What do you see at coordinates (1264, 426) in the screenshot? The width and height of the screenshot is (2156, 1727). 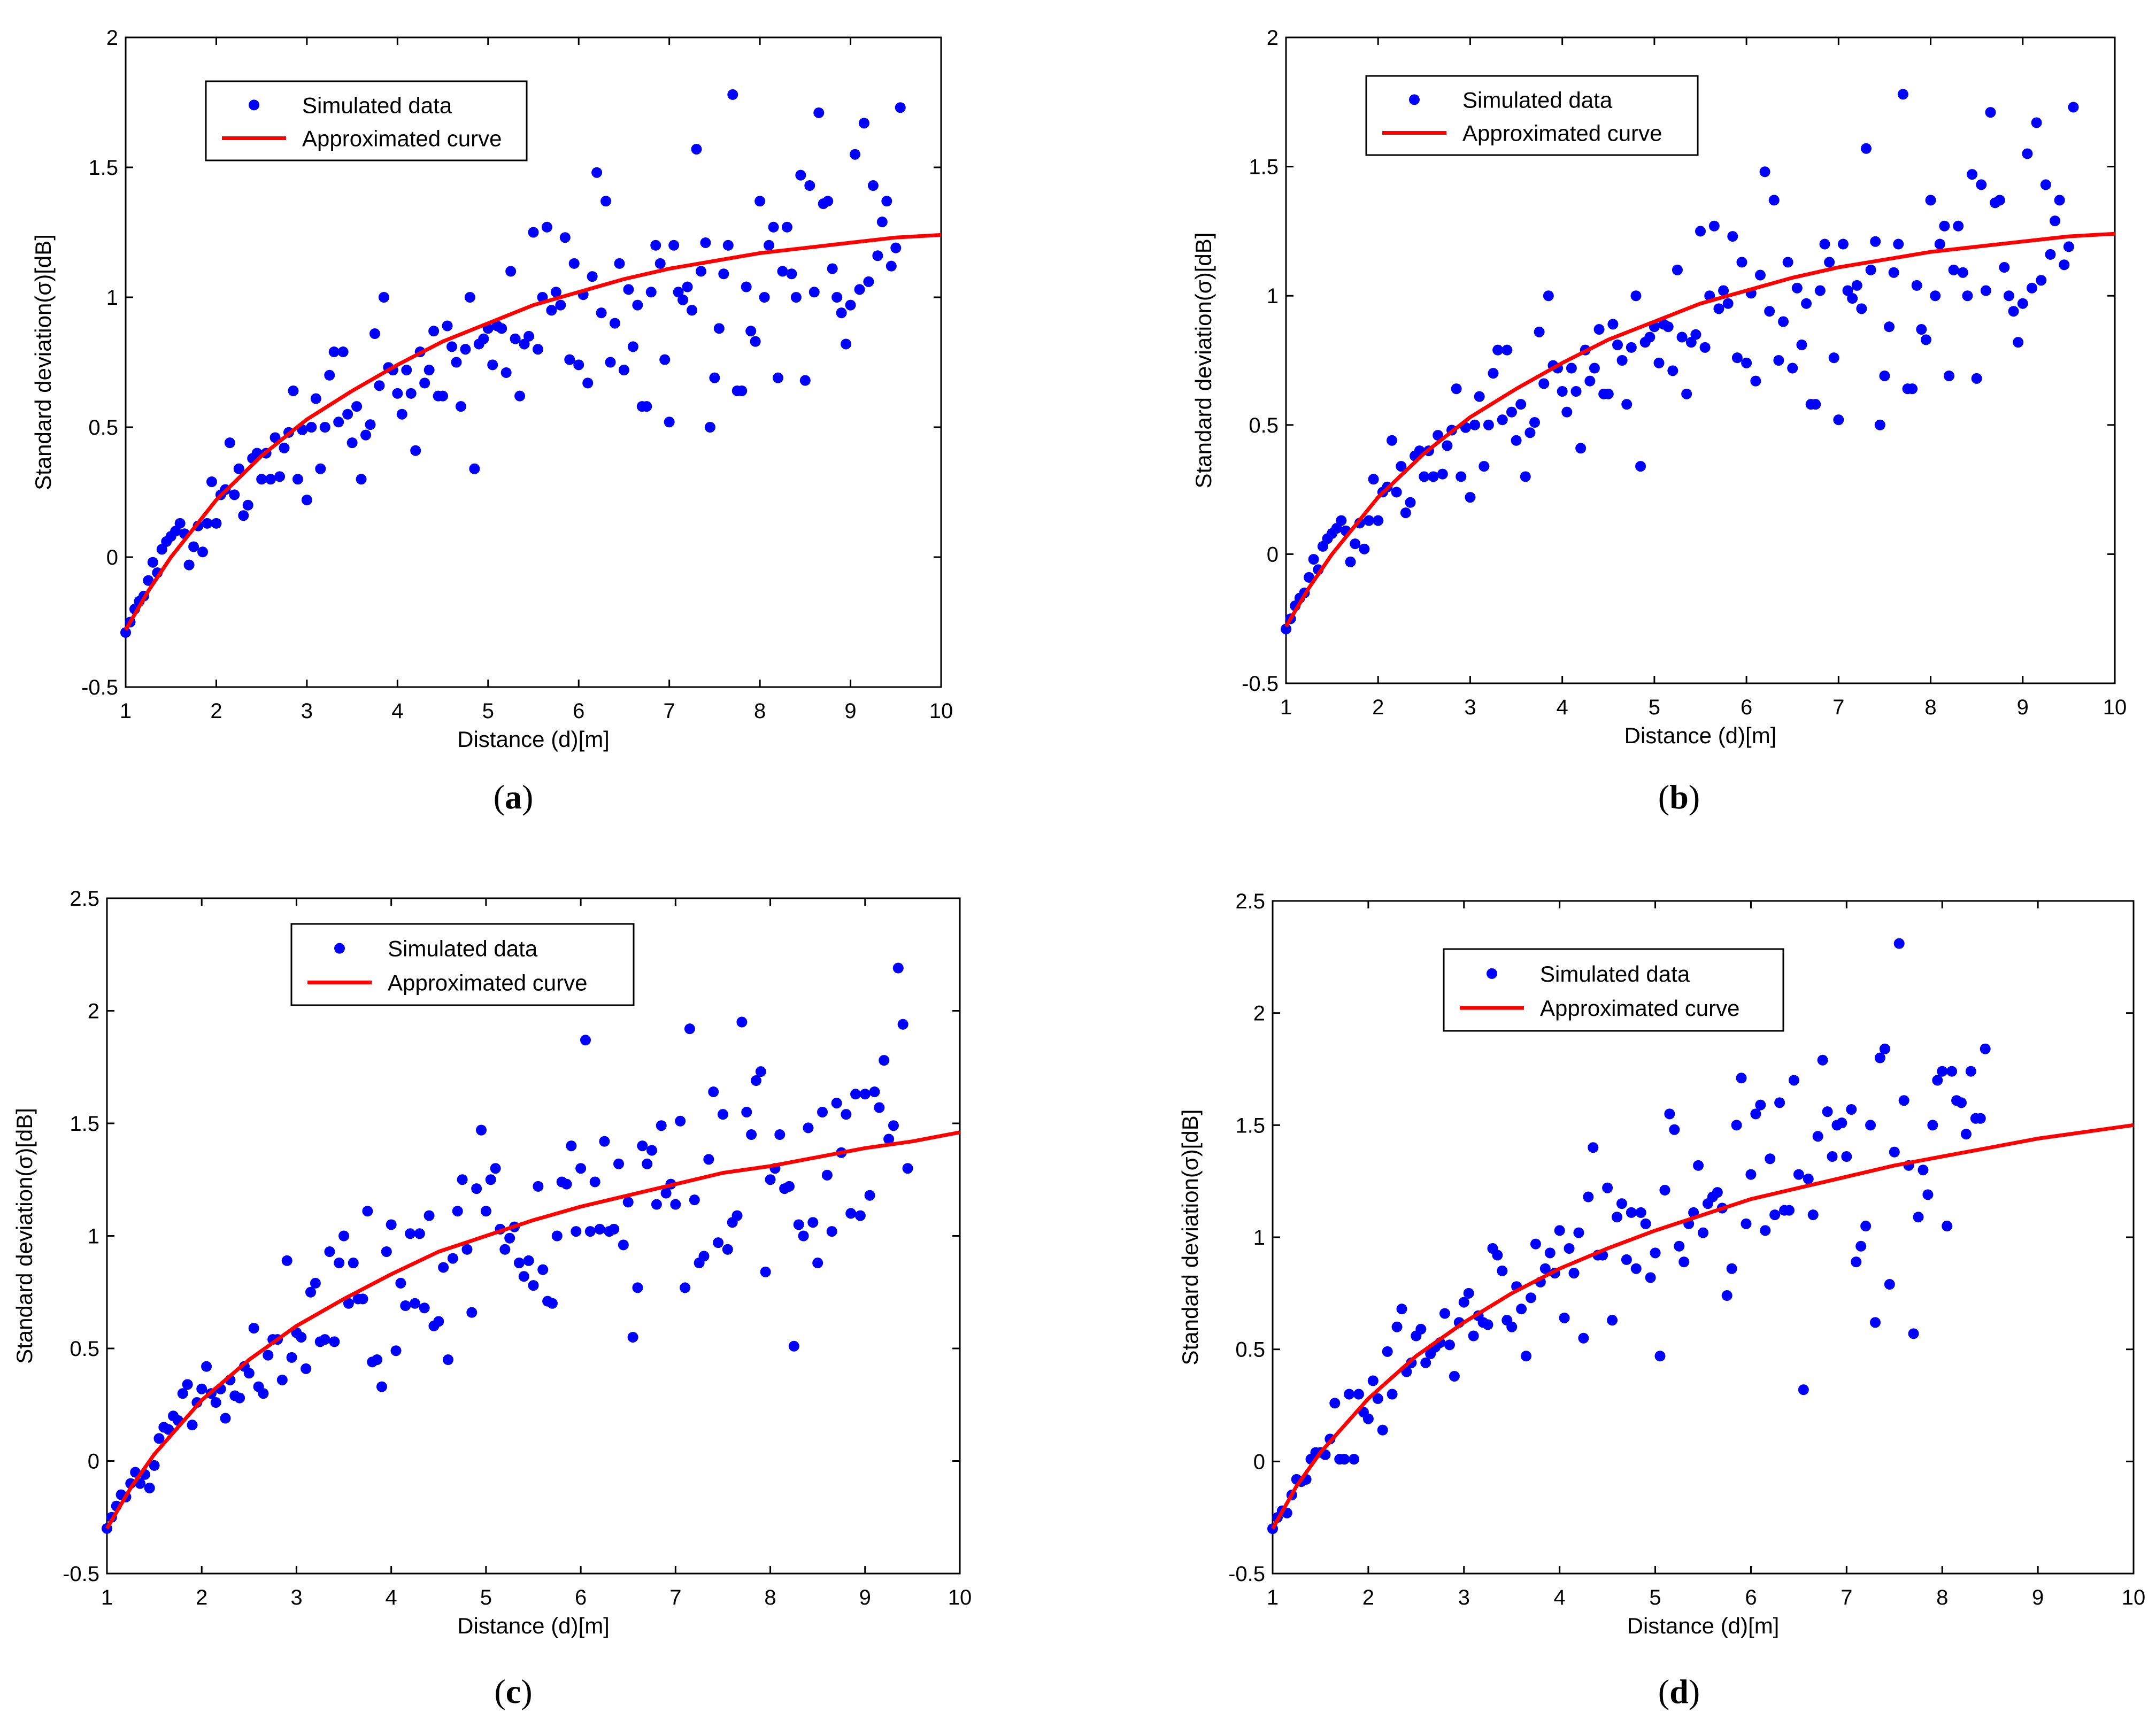 I see `y-tick-label: 0.5` at bounding box center [1264, 426].